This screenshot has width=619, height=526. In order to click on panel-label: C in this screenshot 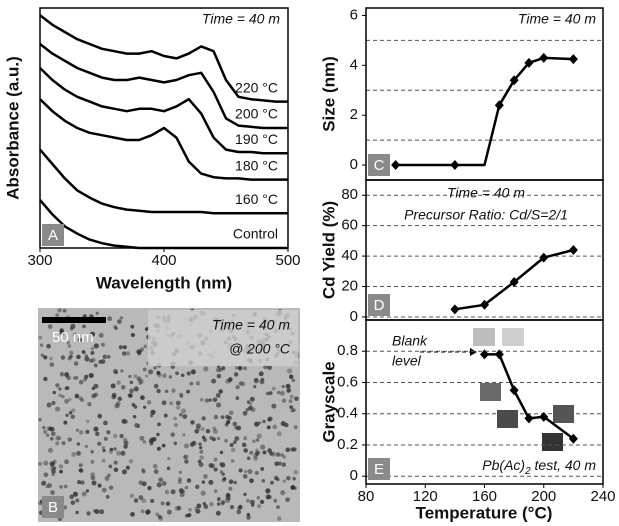, I will do `click(379, 165)`.